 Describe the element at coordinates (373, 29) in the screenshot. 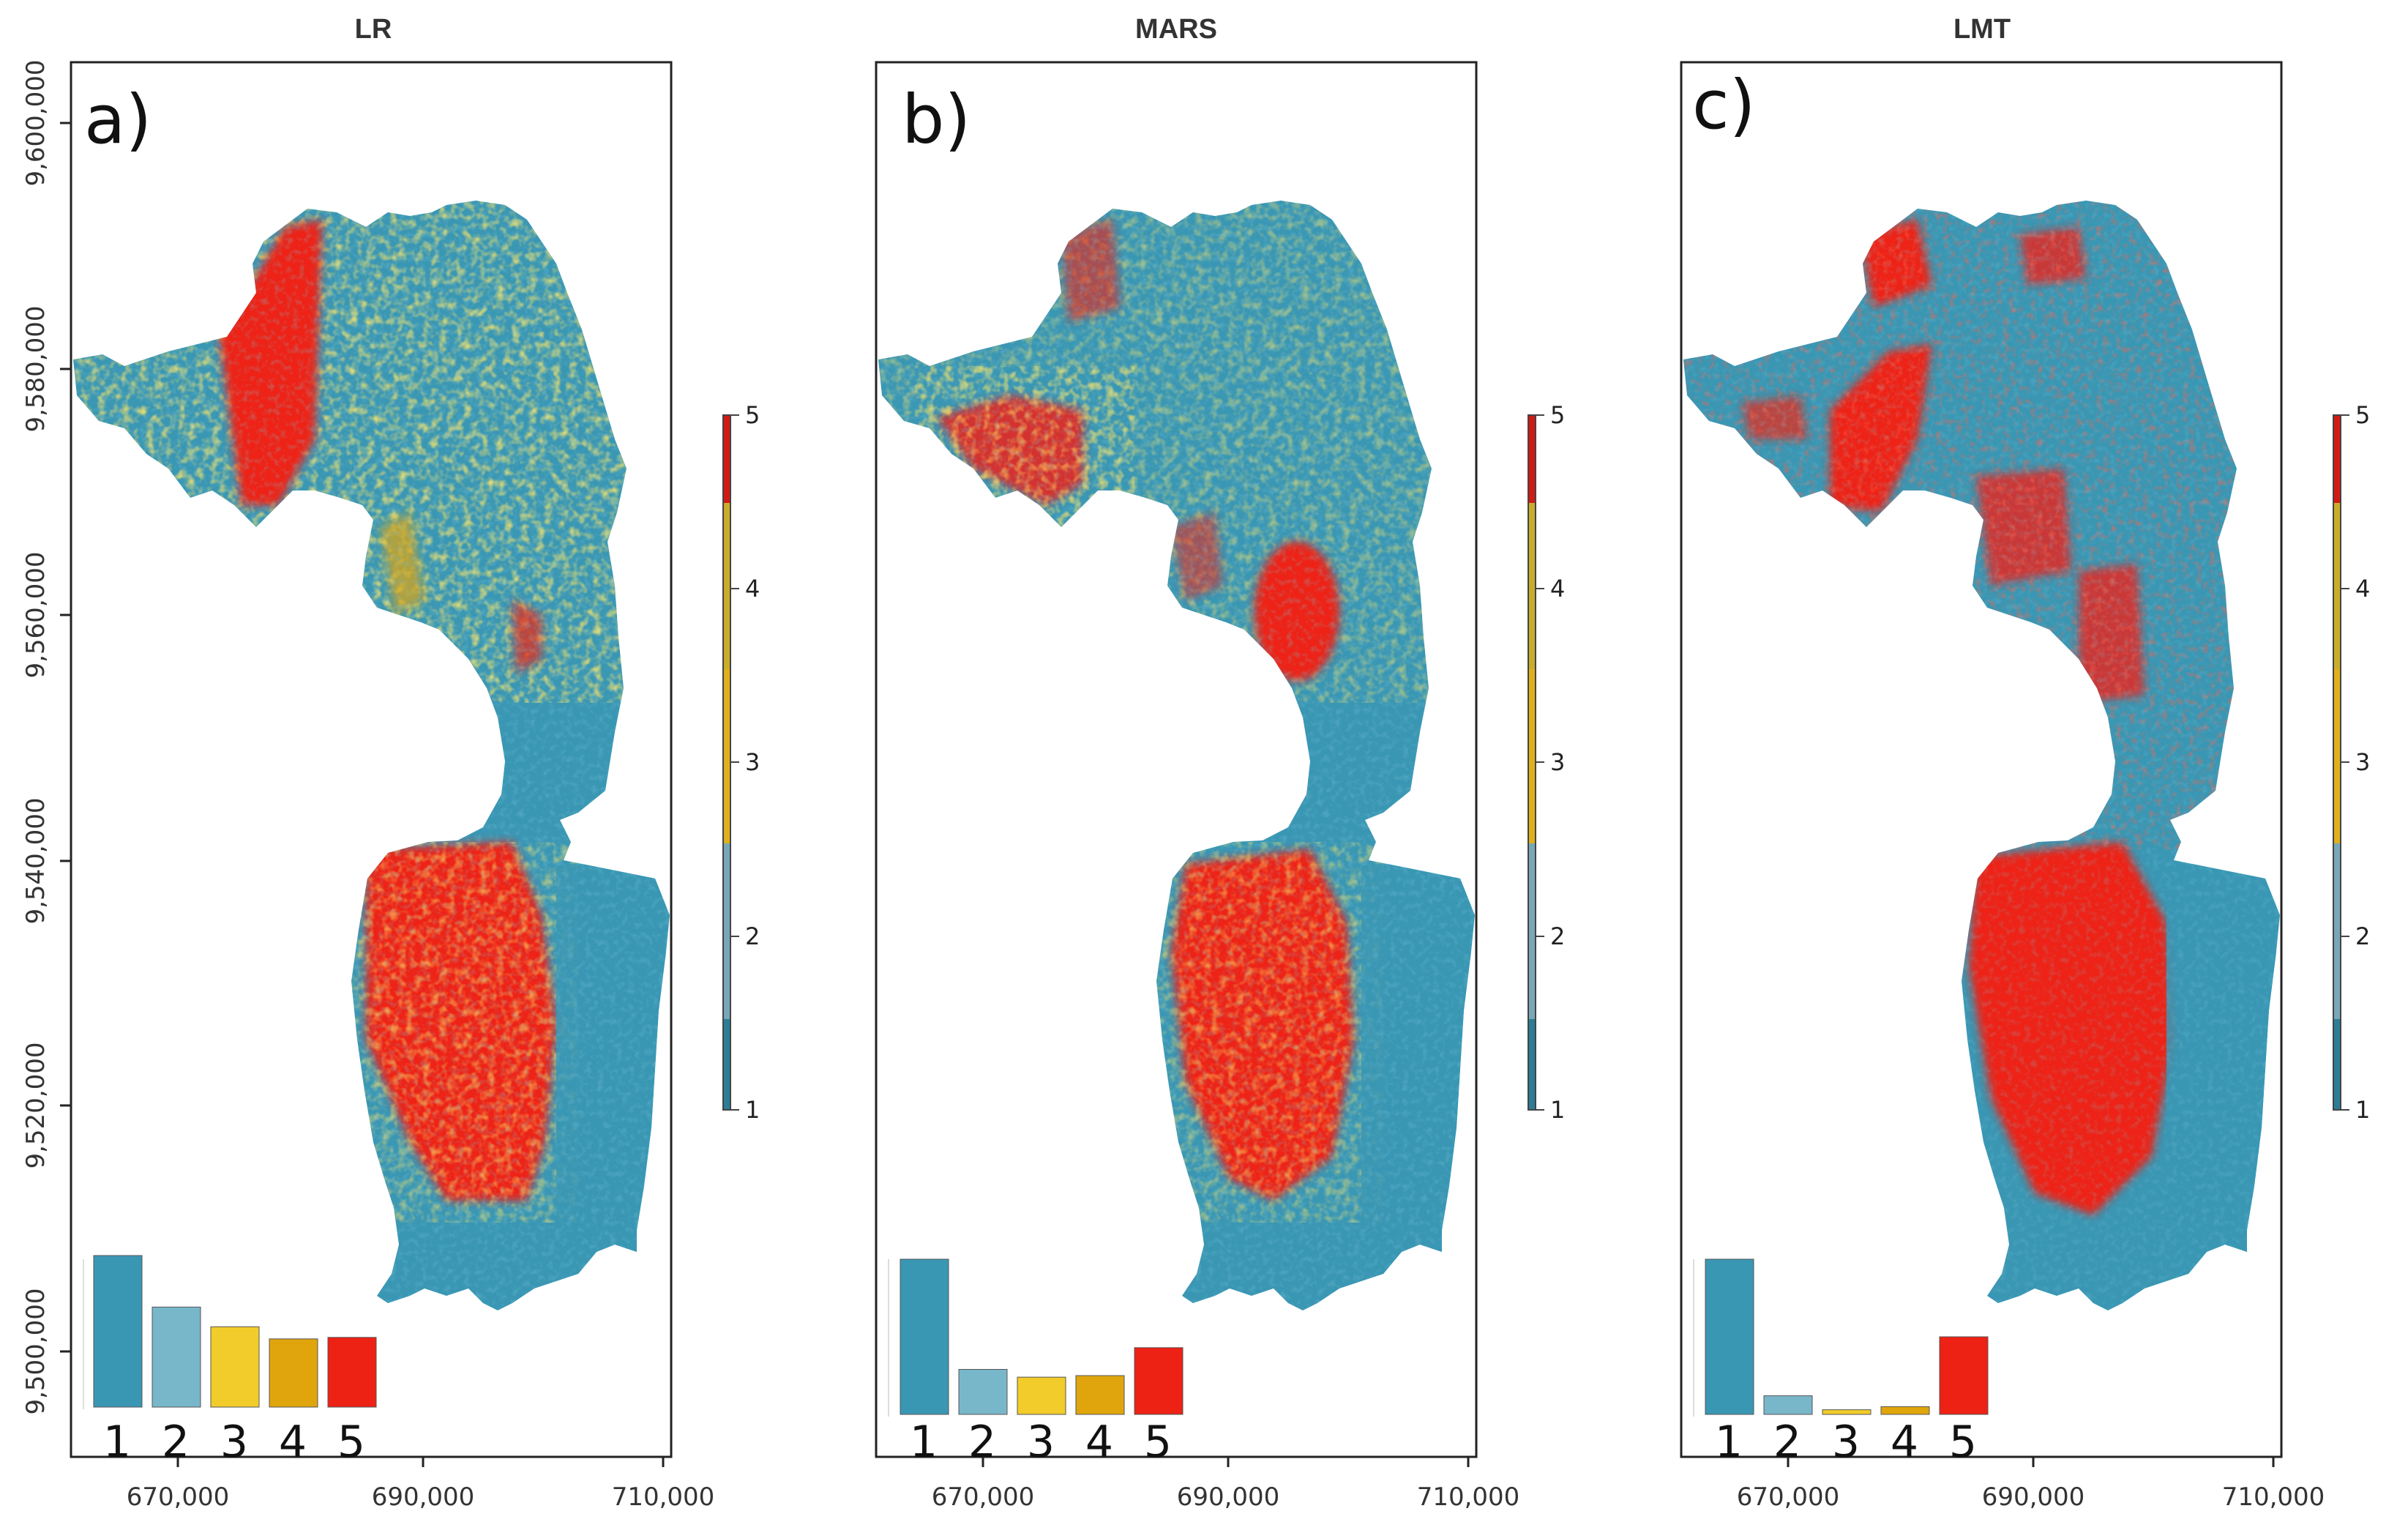

I see `panel-title: LR` at that location.